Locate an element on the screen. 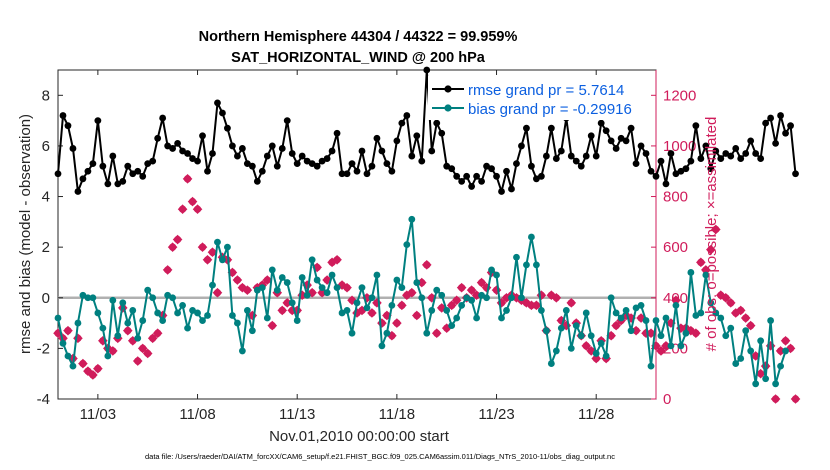 Image resolution: width=830 pixels, height=470 pixels. legend-bias-marker is located at coordinates (448, 108).